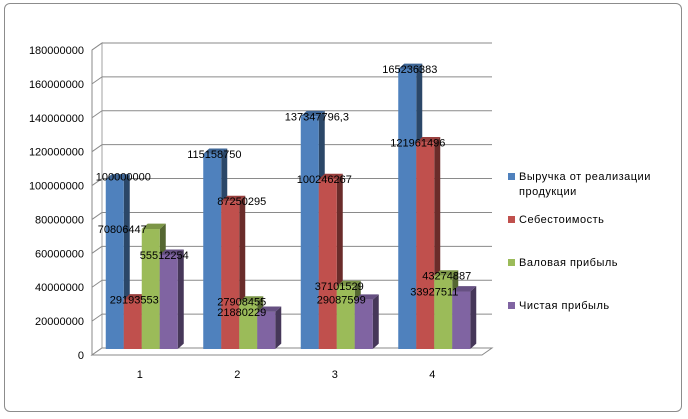 Image resolution: width=688 pixels, height=419 pixels. Describe the element at coordinates (56, 51) in the screenshot. I see `y-tick-label: 180000000` at that location.